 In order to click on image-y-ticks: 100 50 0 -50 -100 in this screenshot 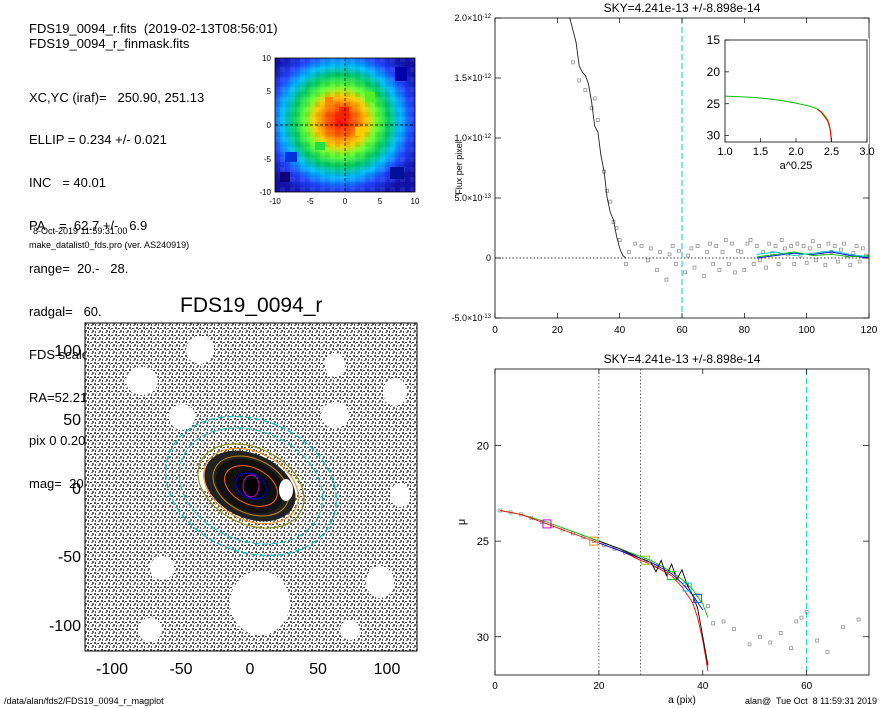, I will do `click(65, 489)`.